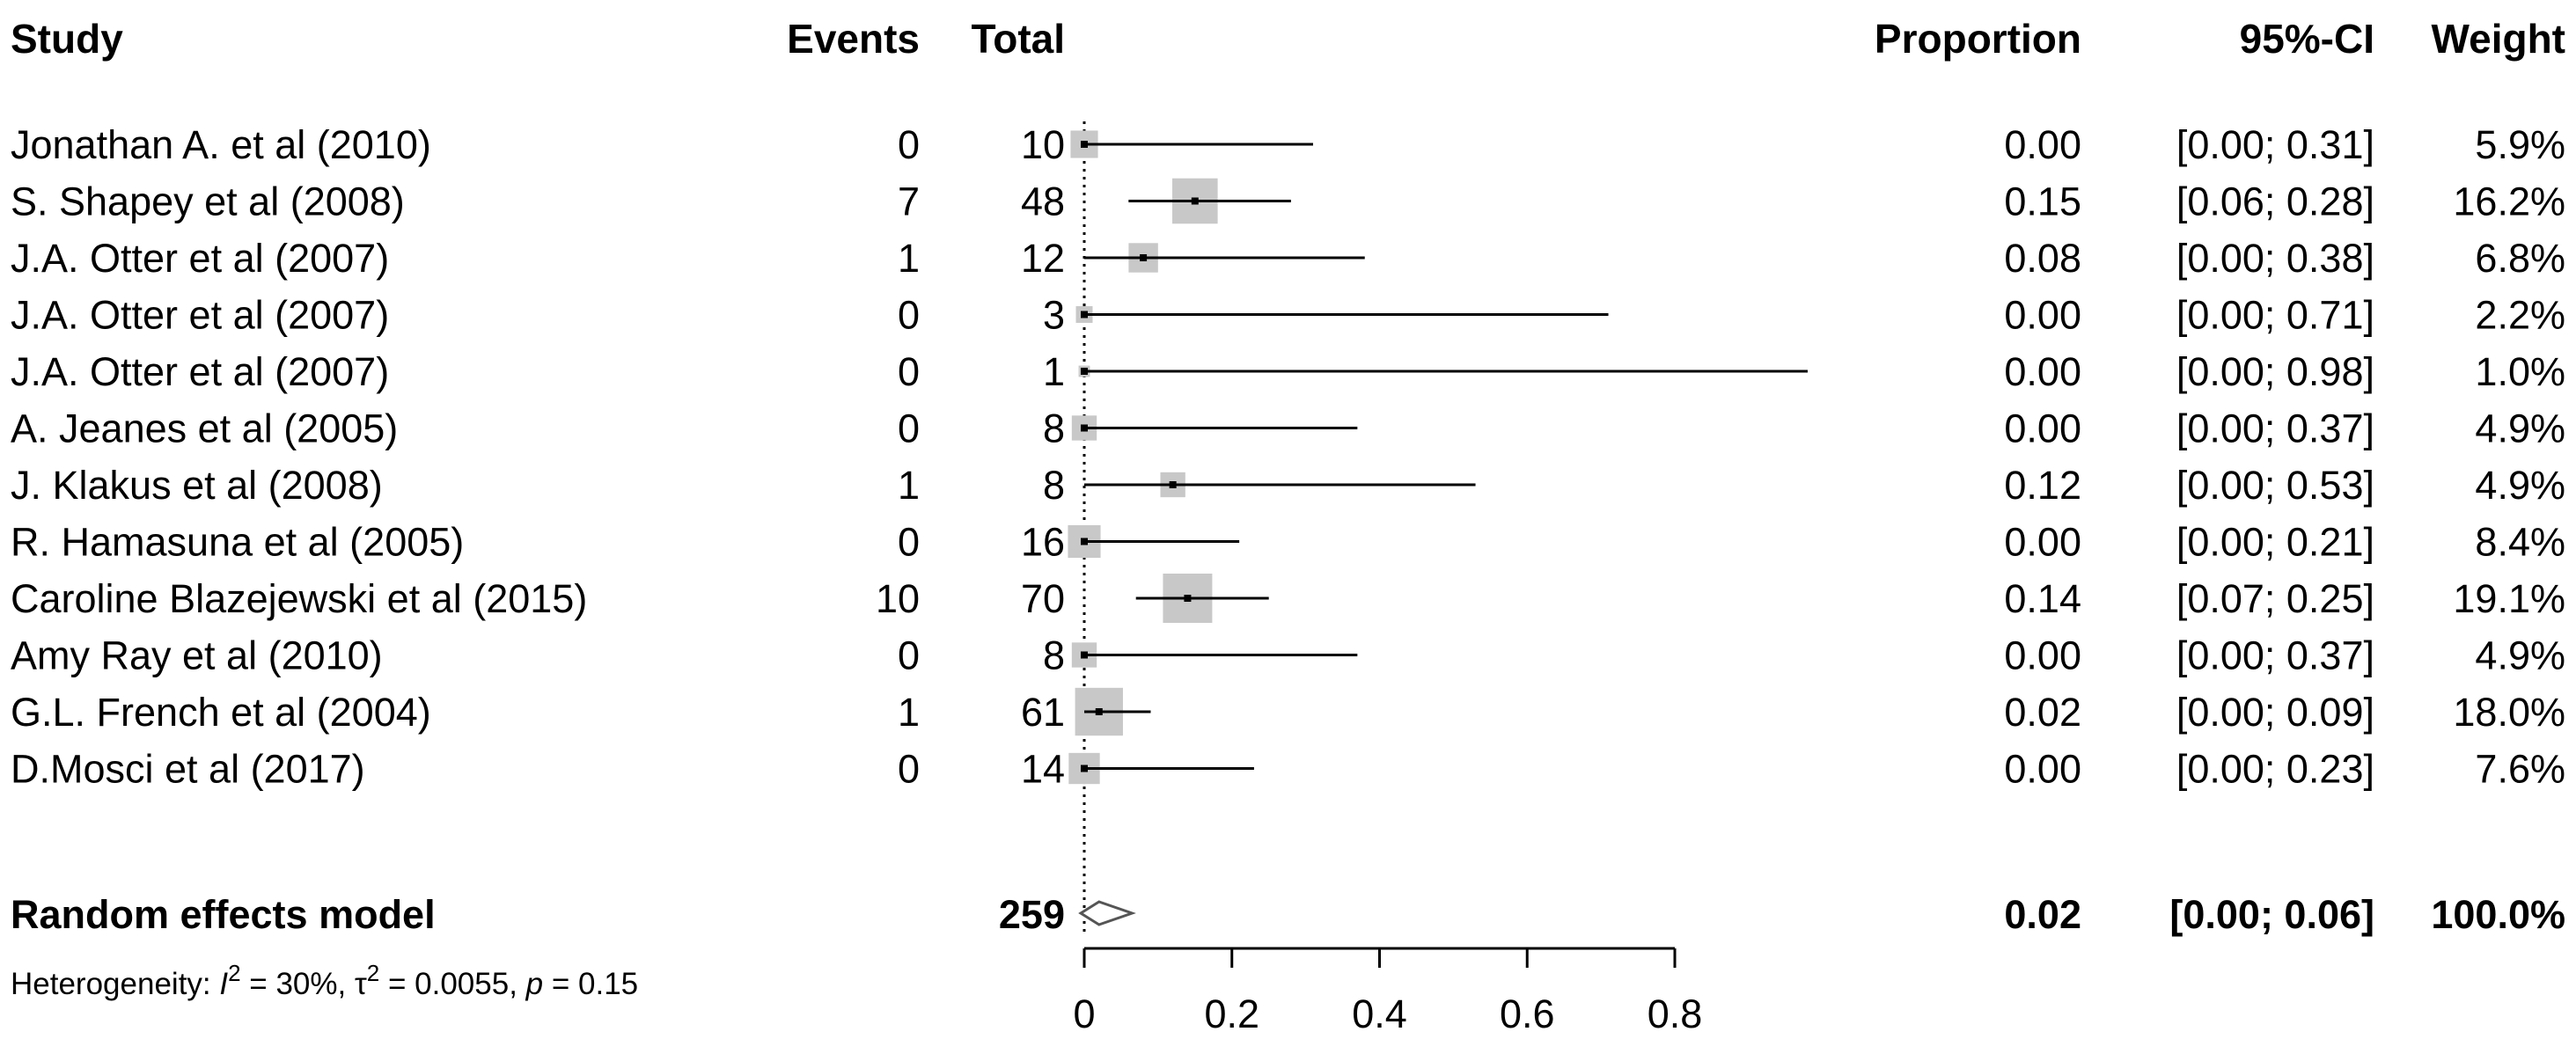 Image resolution: width=2576 pixels, height=1061 pixels. I want to click on x-tick-label: 0.8, so click(1675, 1014).